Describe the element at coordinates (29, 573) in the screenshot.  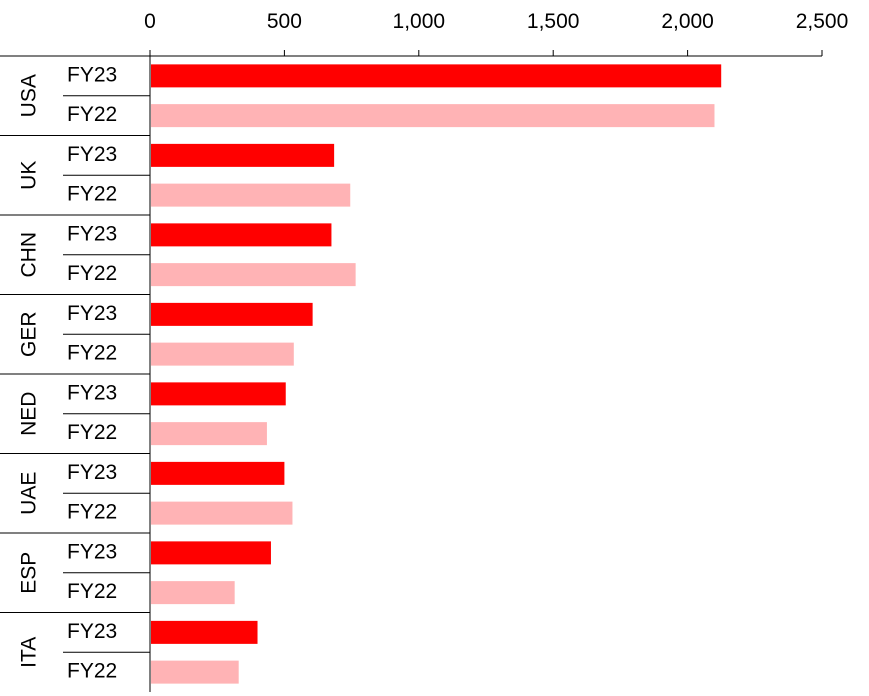
I see `group-label-esp: ESP` at that location.